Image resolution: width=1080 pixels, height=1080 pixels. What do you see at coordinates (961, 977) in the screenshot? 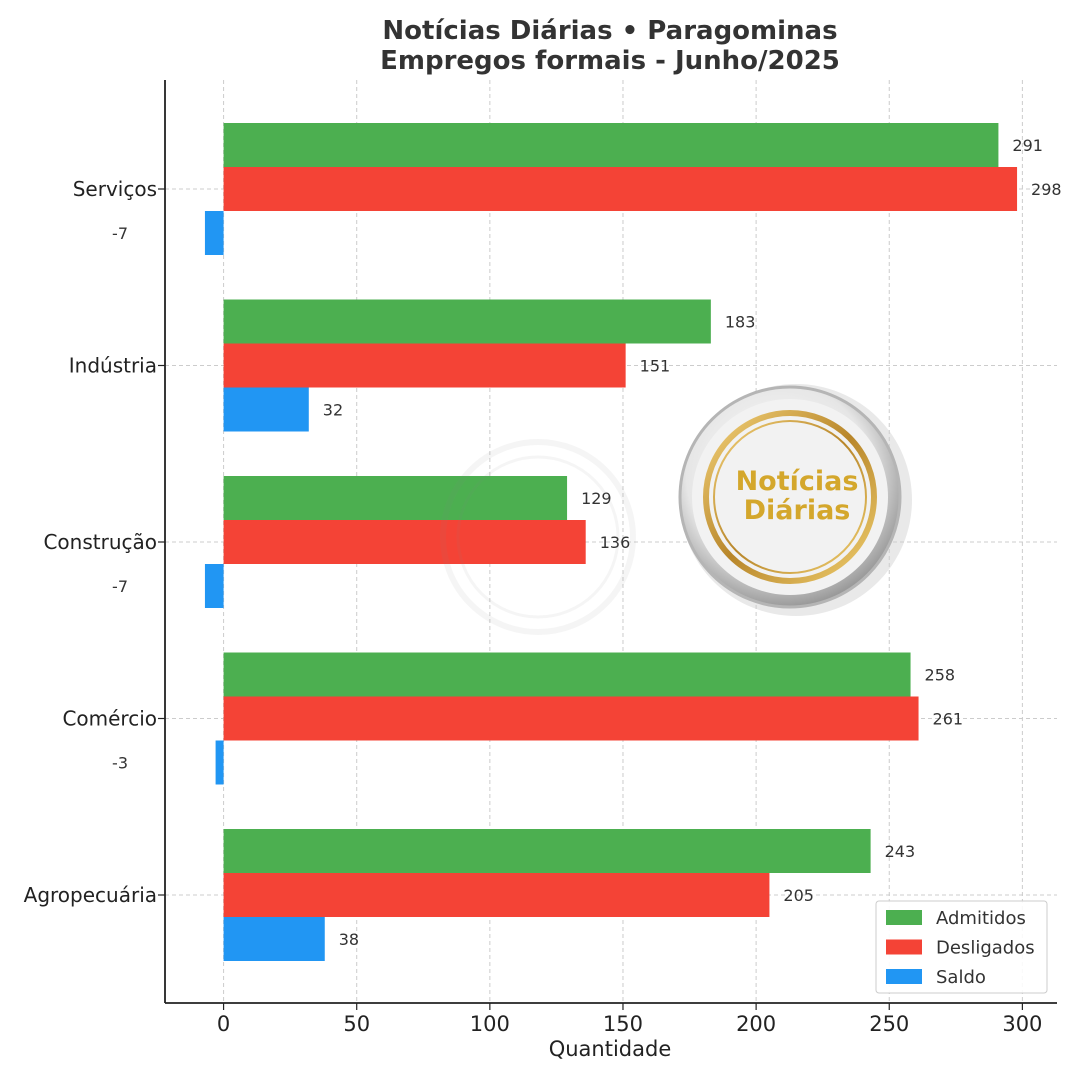
I see `legend-label-saldo: Saldo` at bounding box center [961, 977].